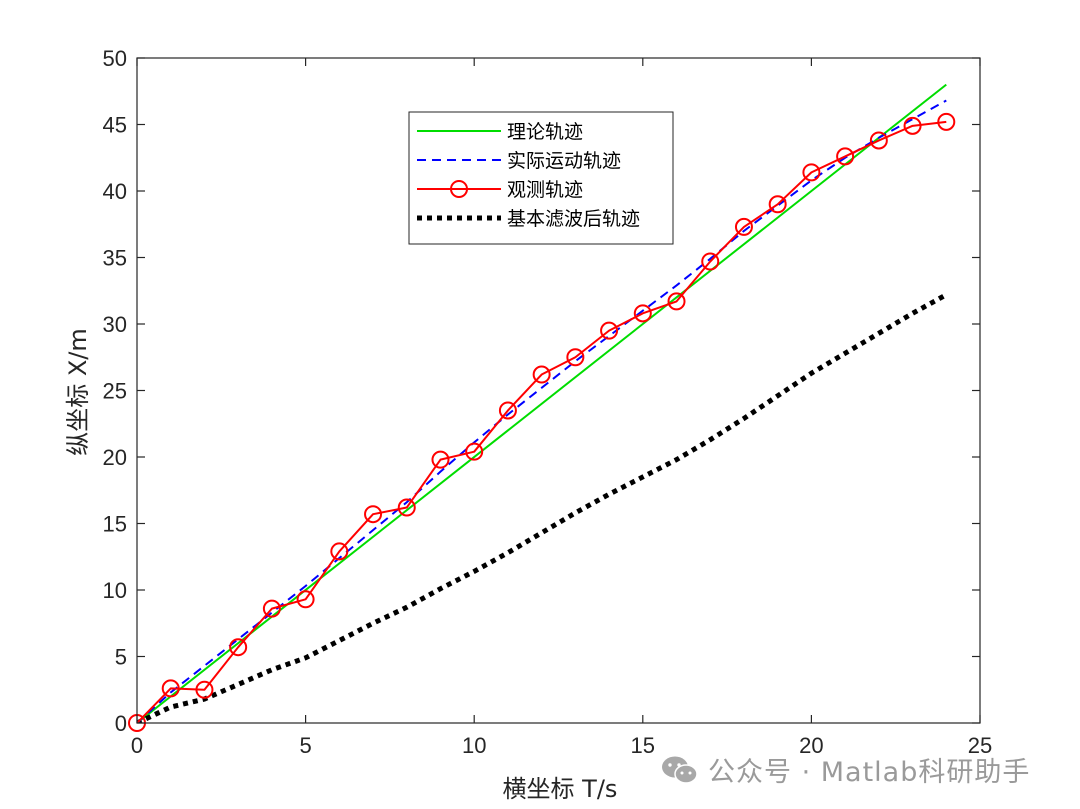  What do you see at coordinates (78, 392) in the screenshot?
I see `y-axis-label: 纵坐标 X/m` at bounding box center [78, 392].